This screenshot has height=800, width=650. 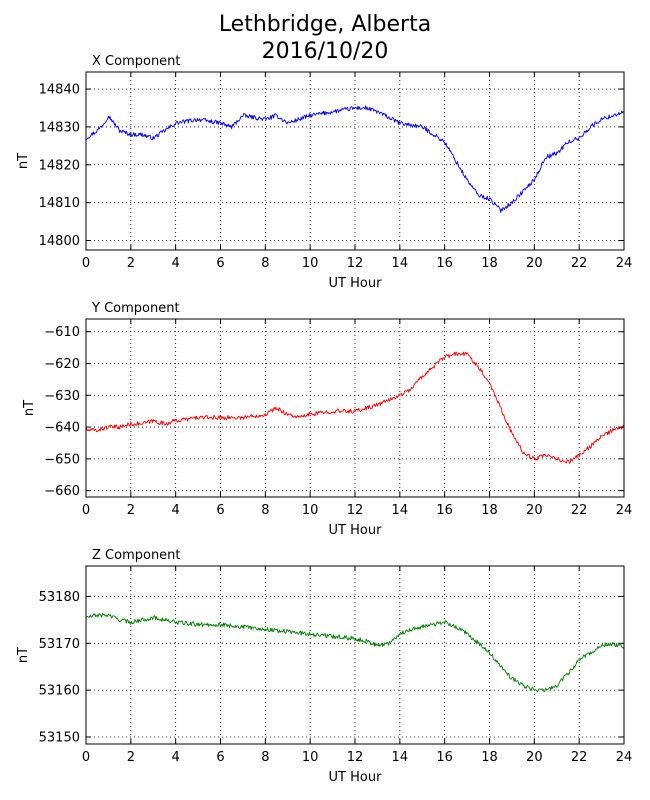 What do you see at coordinates (59, 90) in the screenshot?
I see `y-tick-label: 14840` at bounding box center [59, 90].